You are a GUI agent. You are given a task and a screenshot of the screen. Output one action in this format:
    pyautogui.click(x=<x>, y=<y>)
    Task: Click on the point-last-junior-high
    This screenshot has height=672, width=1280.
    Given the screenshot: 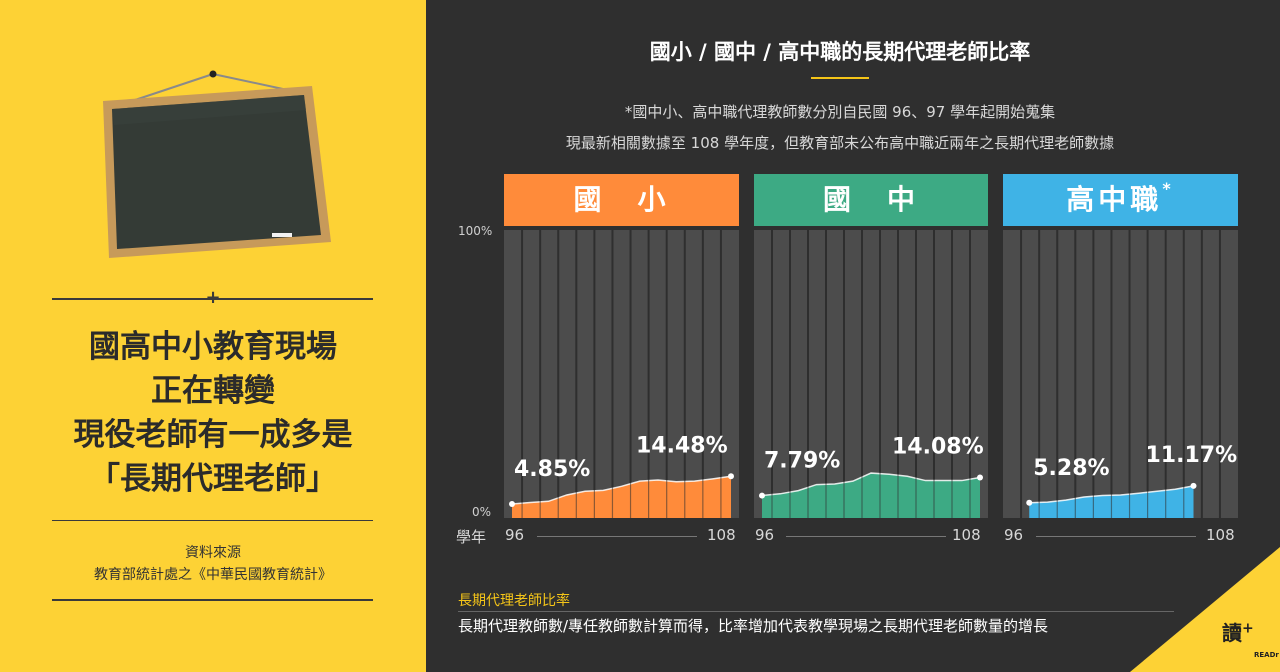 What is the action you would take?
    pyautogui.click(x=980, y=477)
    